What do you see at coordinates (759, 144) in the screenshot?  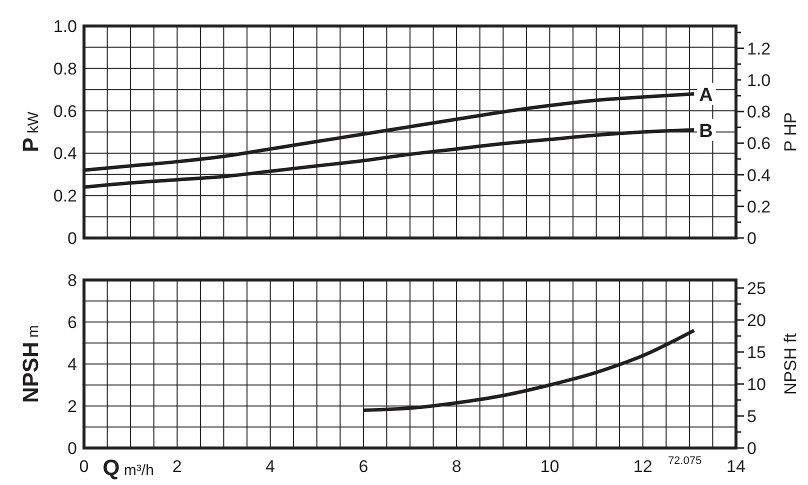 I see `y2-tick-label: 0.6` at bounding box center [759, 144].